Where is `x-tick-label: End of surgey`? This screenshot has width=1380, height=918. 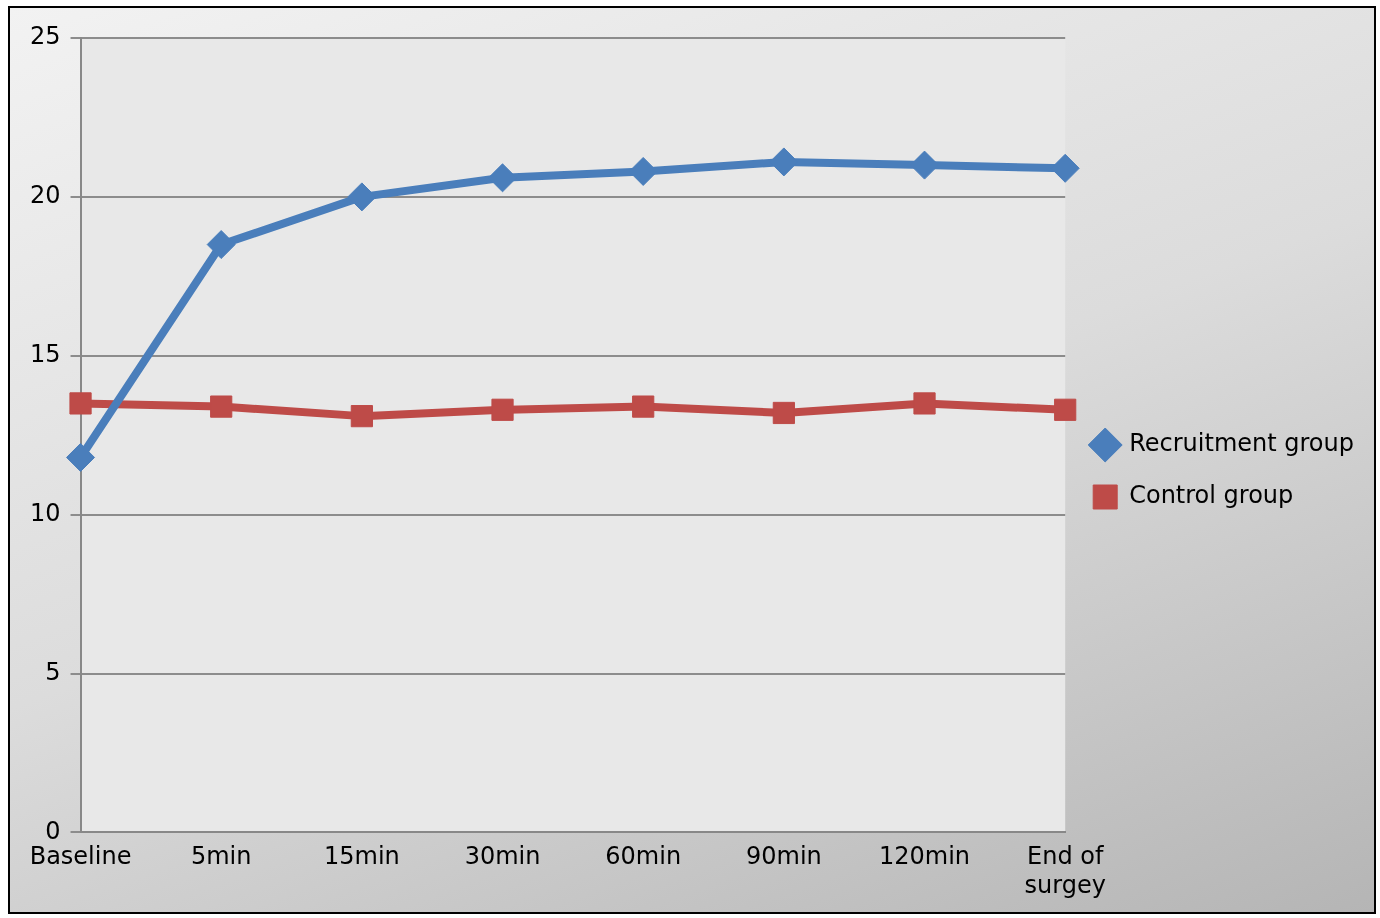 x-tick-label: End of surgey is located at coordinates (1065, 870).